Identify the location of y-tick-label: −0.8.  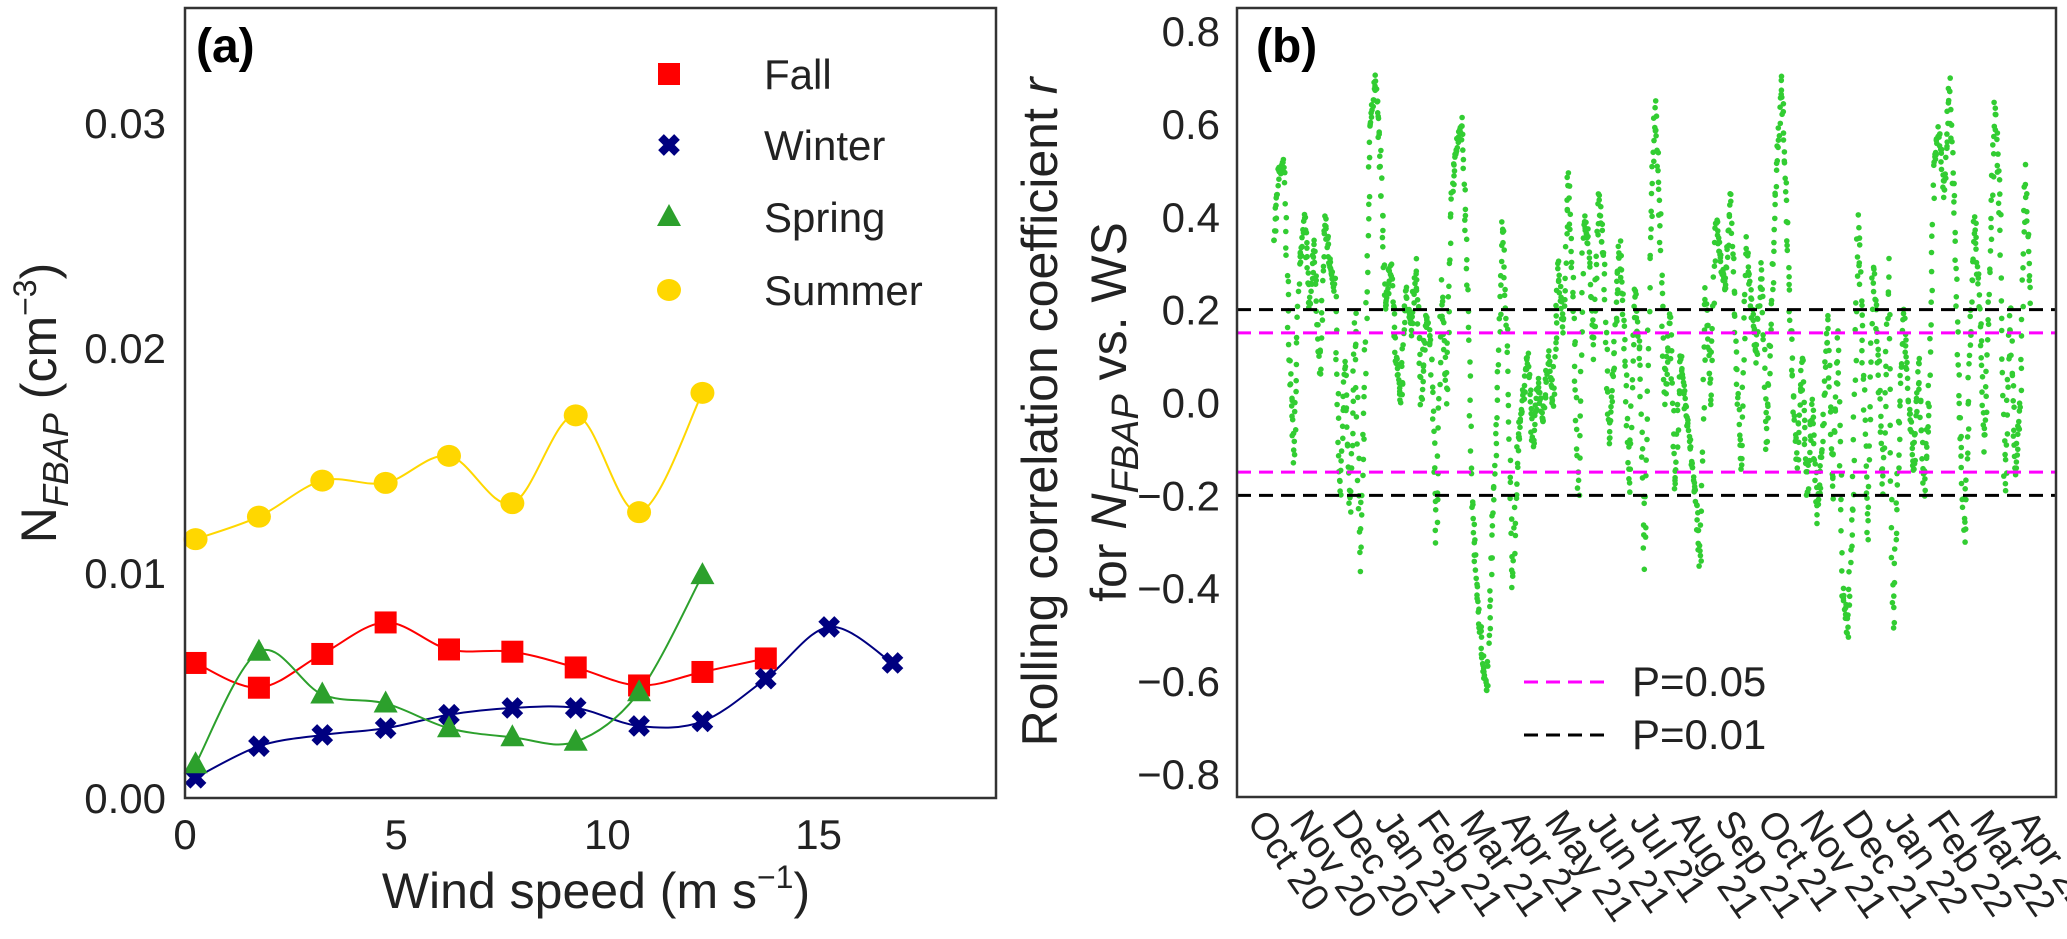
(1178, 774).